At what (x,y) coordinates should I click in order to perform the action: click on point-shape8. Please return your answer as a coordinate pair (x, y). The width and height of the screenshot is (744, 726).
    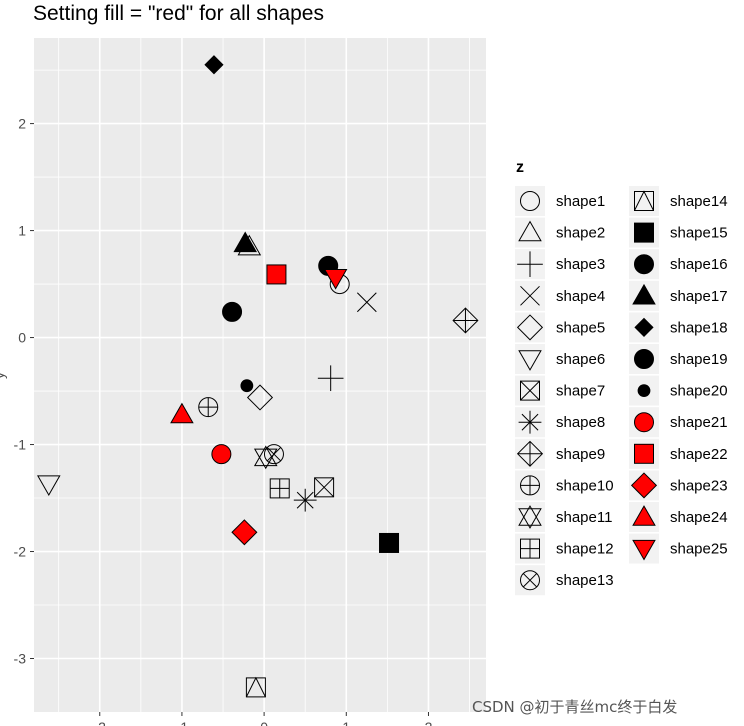
    Looking at the image, I should click on (305, 500).